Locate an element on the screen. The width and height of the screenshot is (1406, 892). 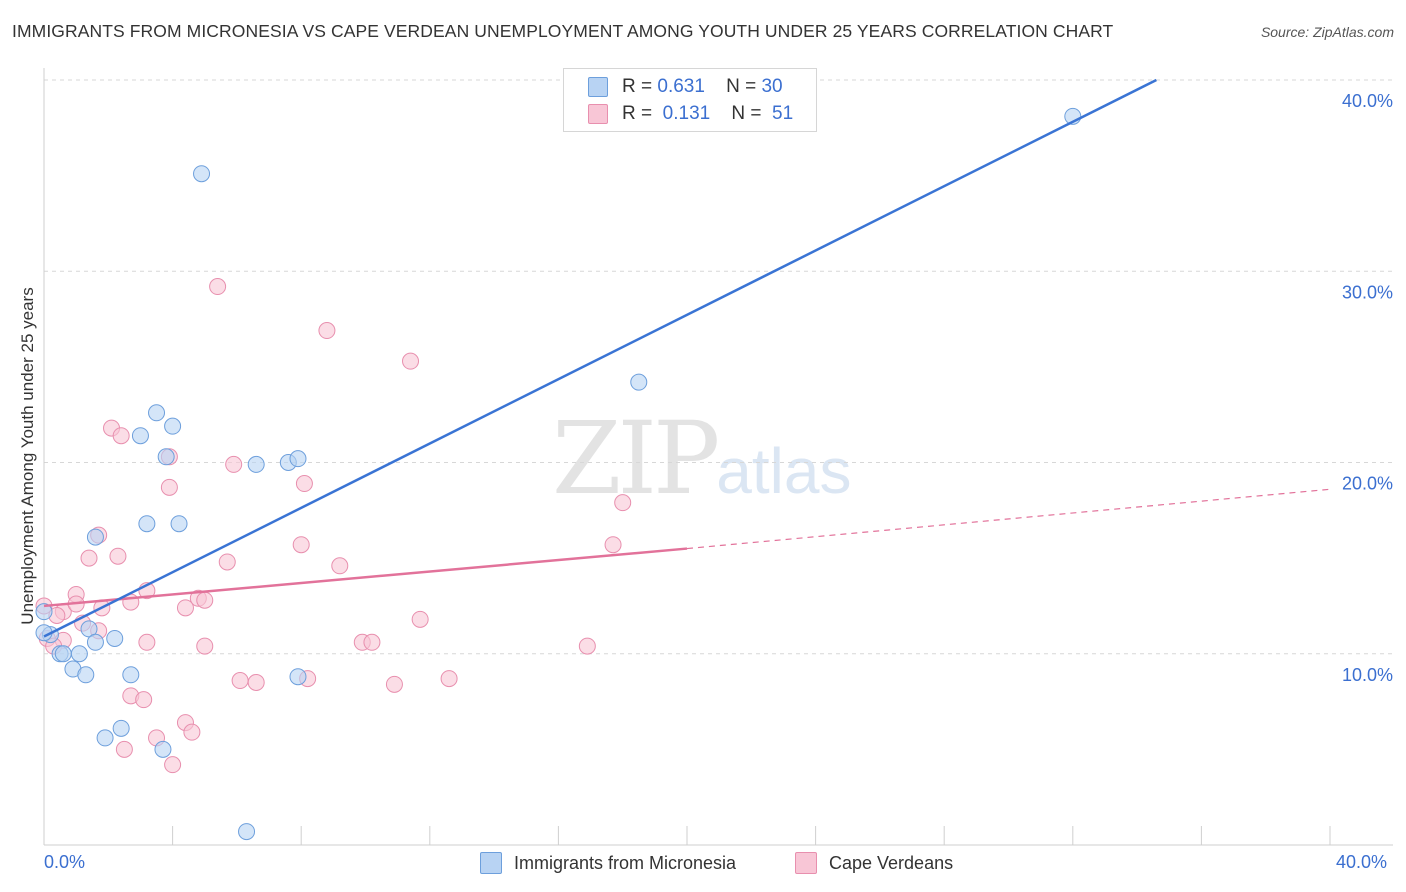
y-tick-label: 20.0% is located at coordinates (1367, 484).